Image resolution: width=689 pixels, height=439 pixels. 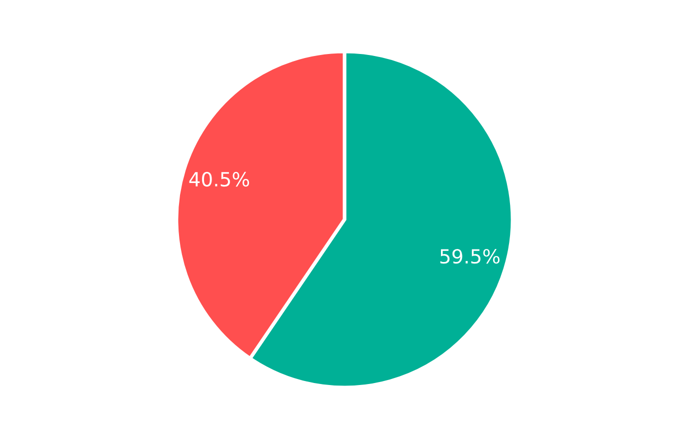 What do you see at coordinates (219, 179) in the screenshot?
I see `data-label: 40.5%` at bounding box center [219, 179].